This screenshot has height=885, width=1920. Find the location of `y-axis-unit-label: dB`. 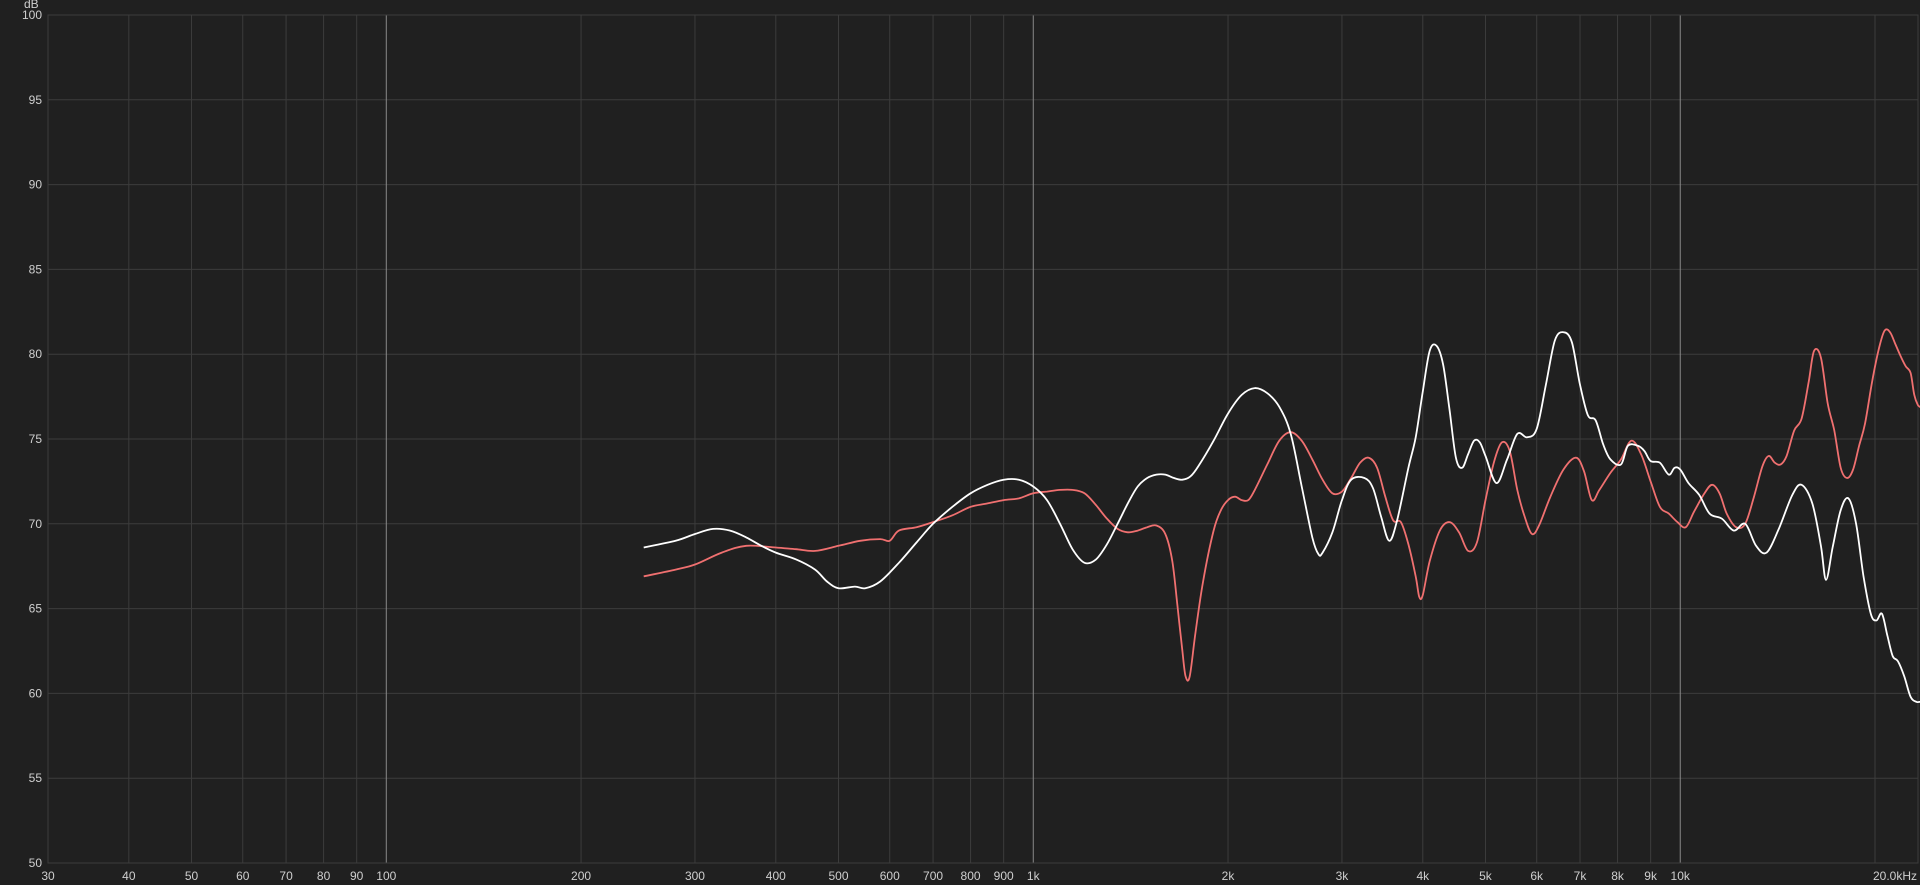

y-axis-unit-label: dB is located at coordinates (31, 5).